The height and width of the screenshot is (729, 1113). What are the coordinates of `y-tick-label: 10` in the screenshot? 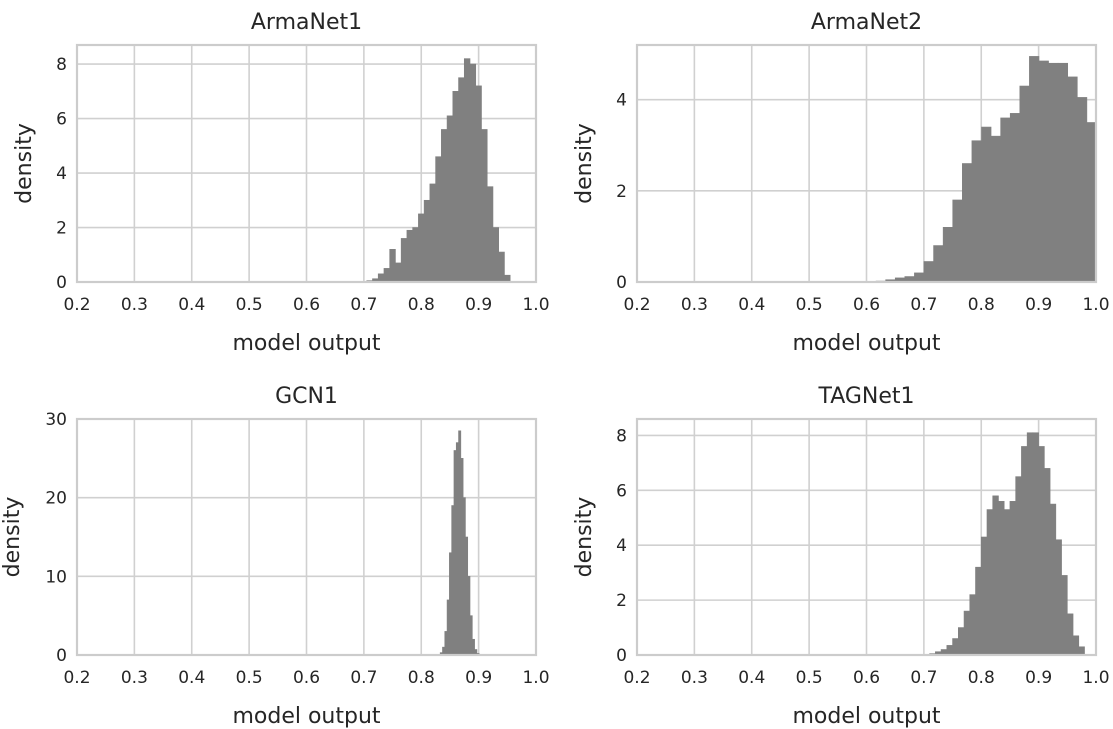 It's located at (56, 577).